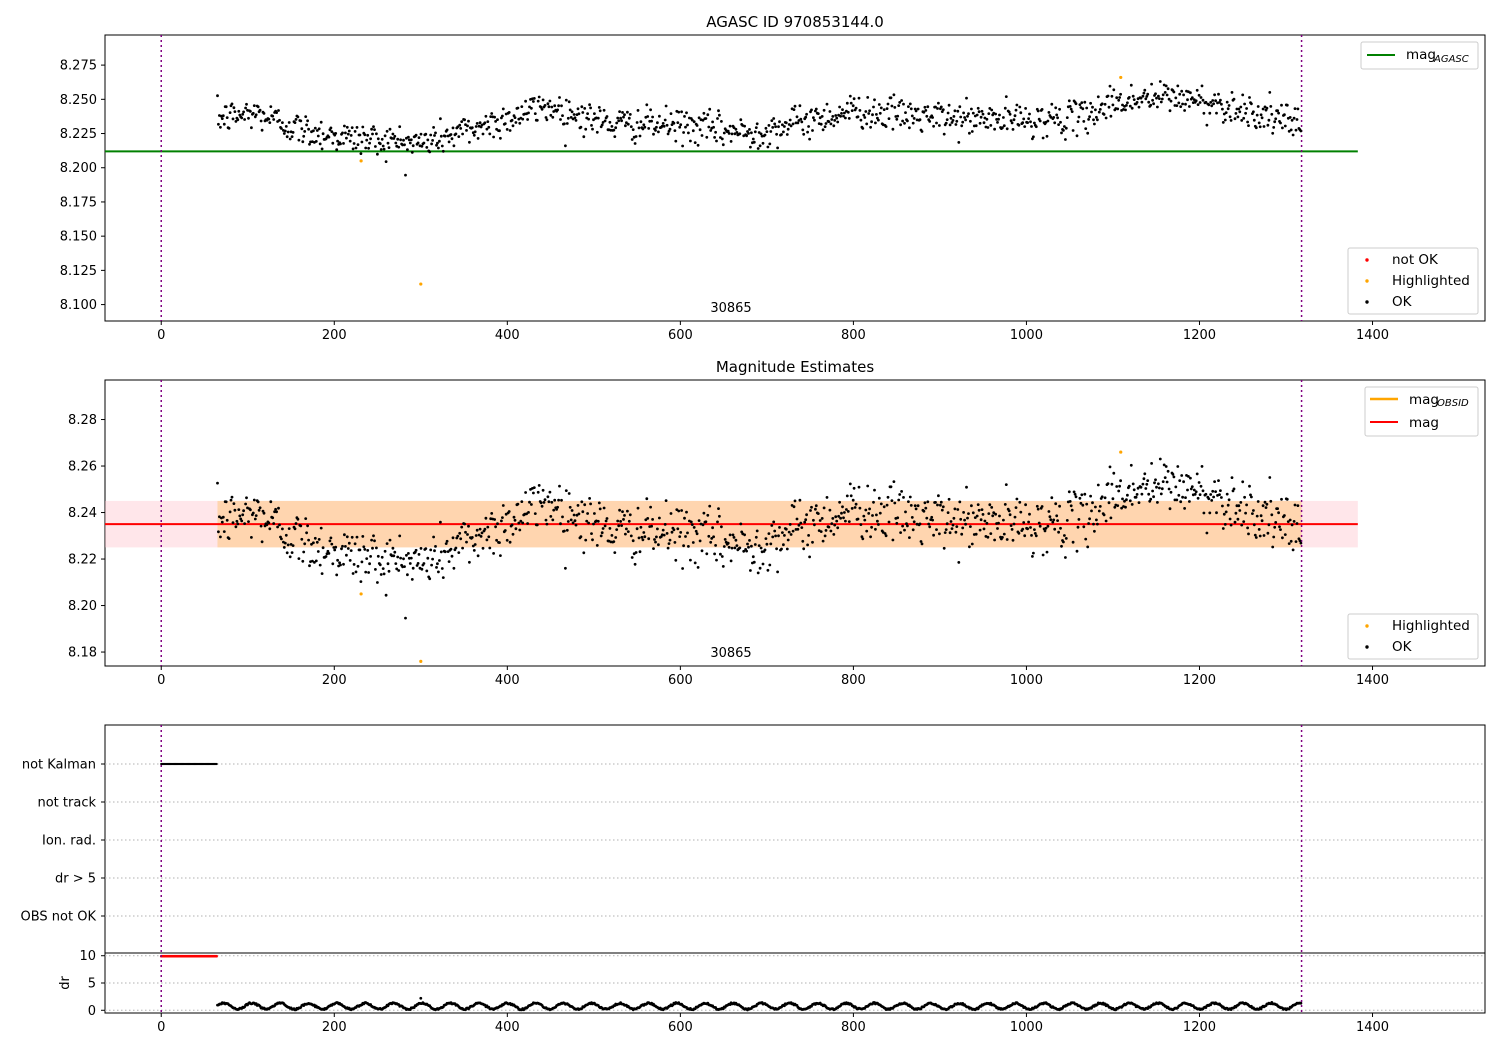 The height and width of the screenshot is (1050, 1500). What do you see at coordinates (78, 202) in the screenshot?
I see `y-tick-label: 8.175` at bounding box center [78, 202].